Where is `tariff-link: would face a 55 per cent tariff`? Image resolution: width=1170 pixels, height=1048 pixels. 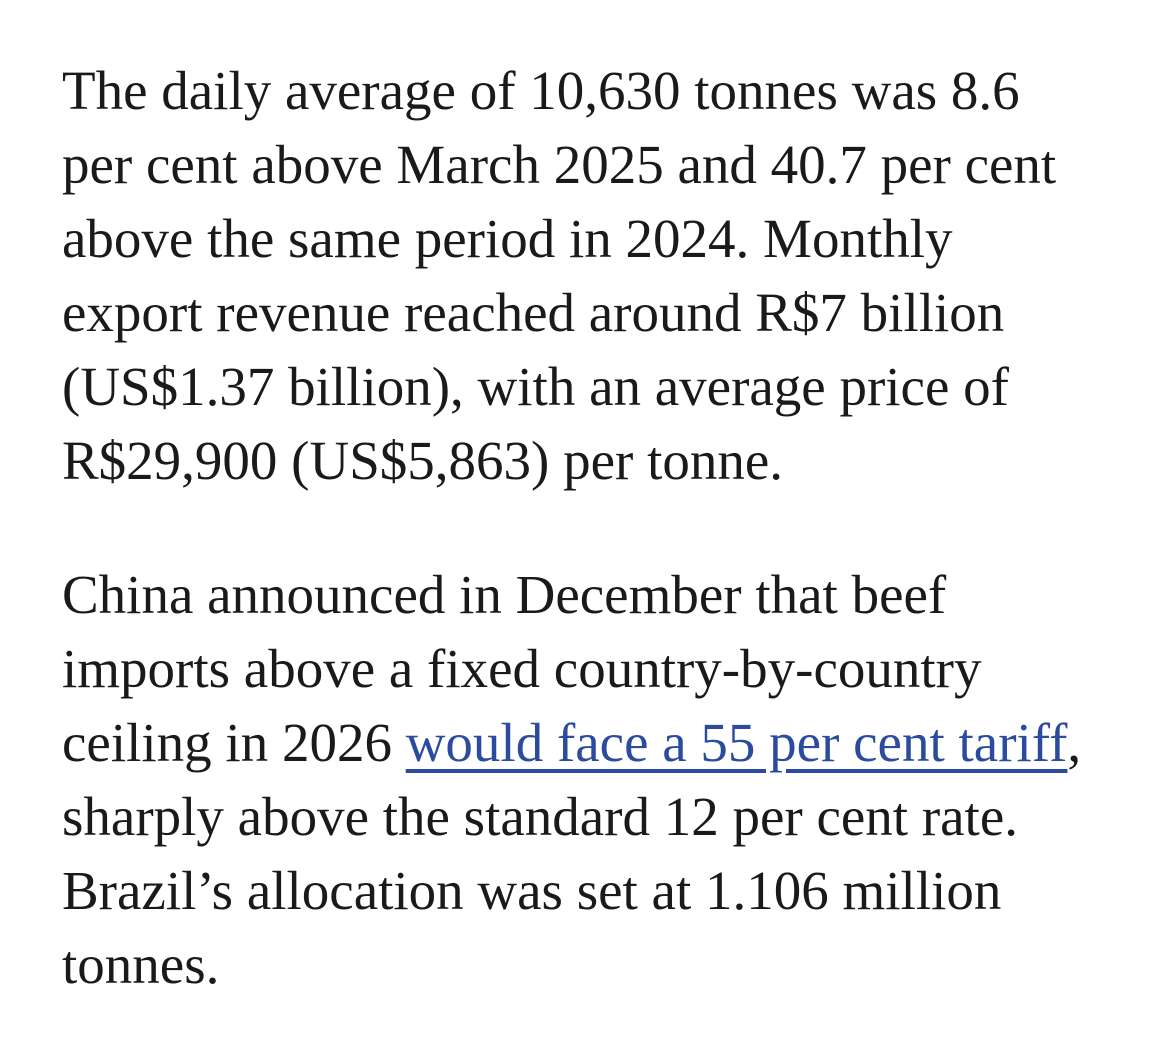 tariff-link: would face a 55 per cent tariff is located at coordinates (736, 742).